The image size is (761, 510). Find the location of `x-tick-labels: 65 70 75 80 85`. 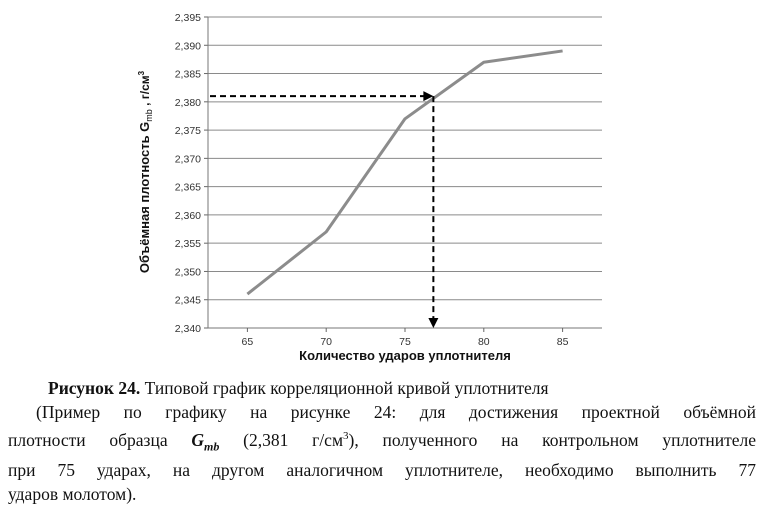

x-tick-labels: 65 70 75 80 85 is located at coordinates (405, 342).